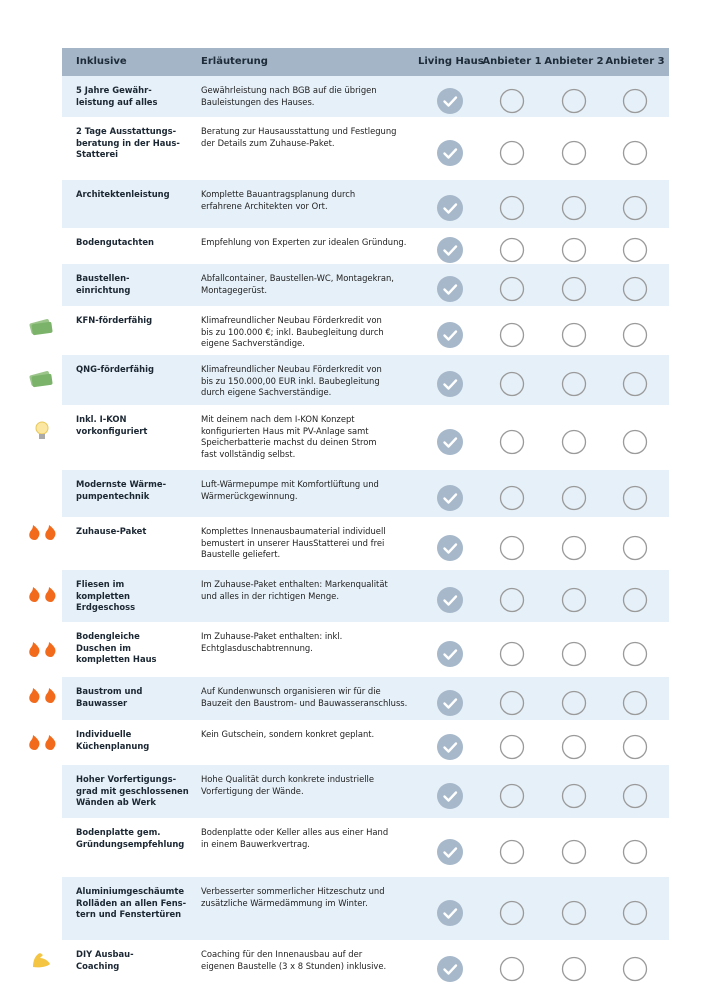 Image resolution: width=701 pixels, height=1000 pixels. I want to click on bulb-icon, so click(42, 430).